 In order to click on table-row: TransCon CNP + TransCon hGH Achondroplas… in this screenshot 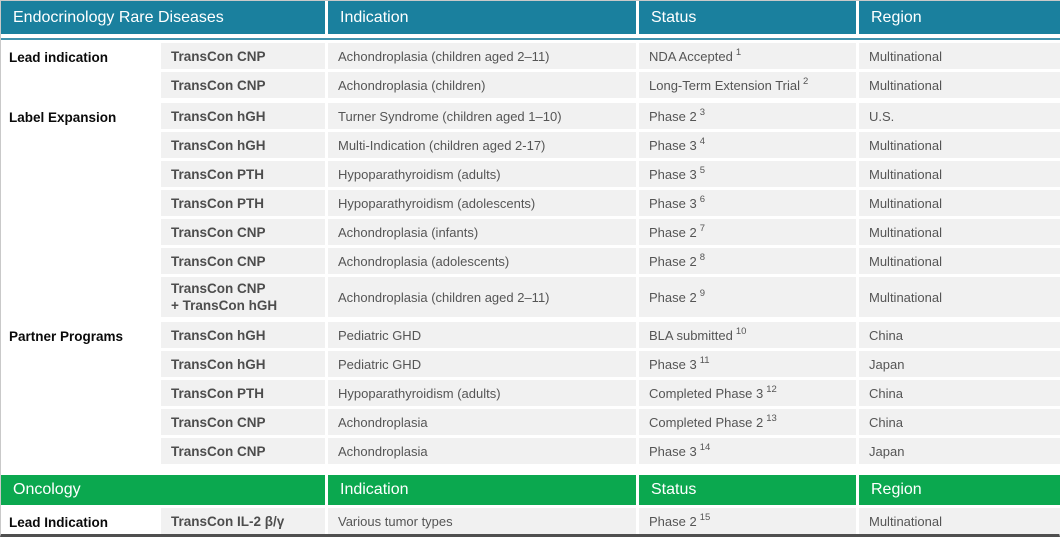, I will do `click(530, 295)`.